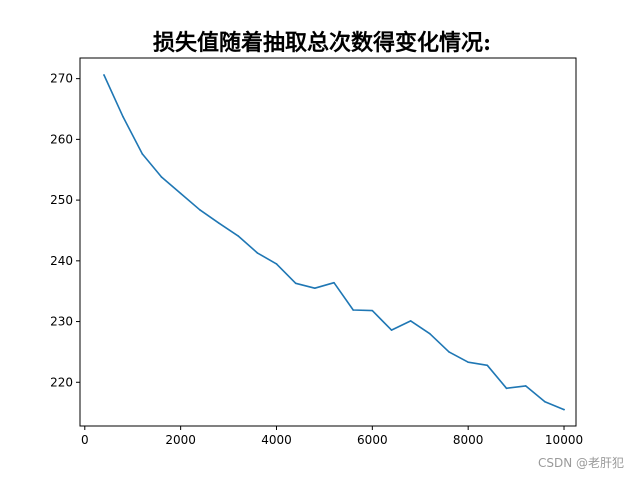 The height and width of the screenshot is (480, 640). Describe the element at coordinates (61, 322) in the screenshot. I see `y-tick-label: 230` at that location.